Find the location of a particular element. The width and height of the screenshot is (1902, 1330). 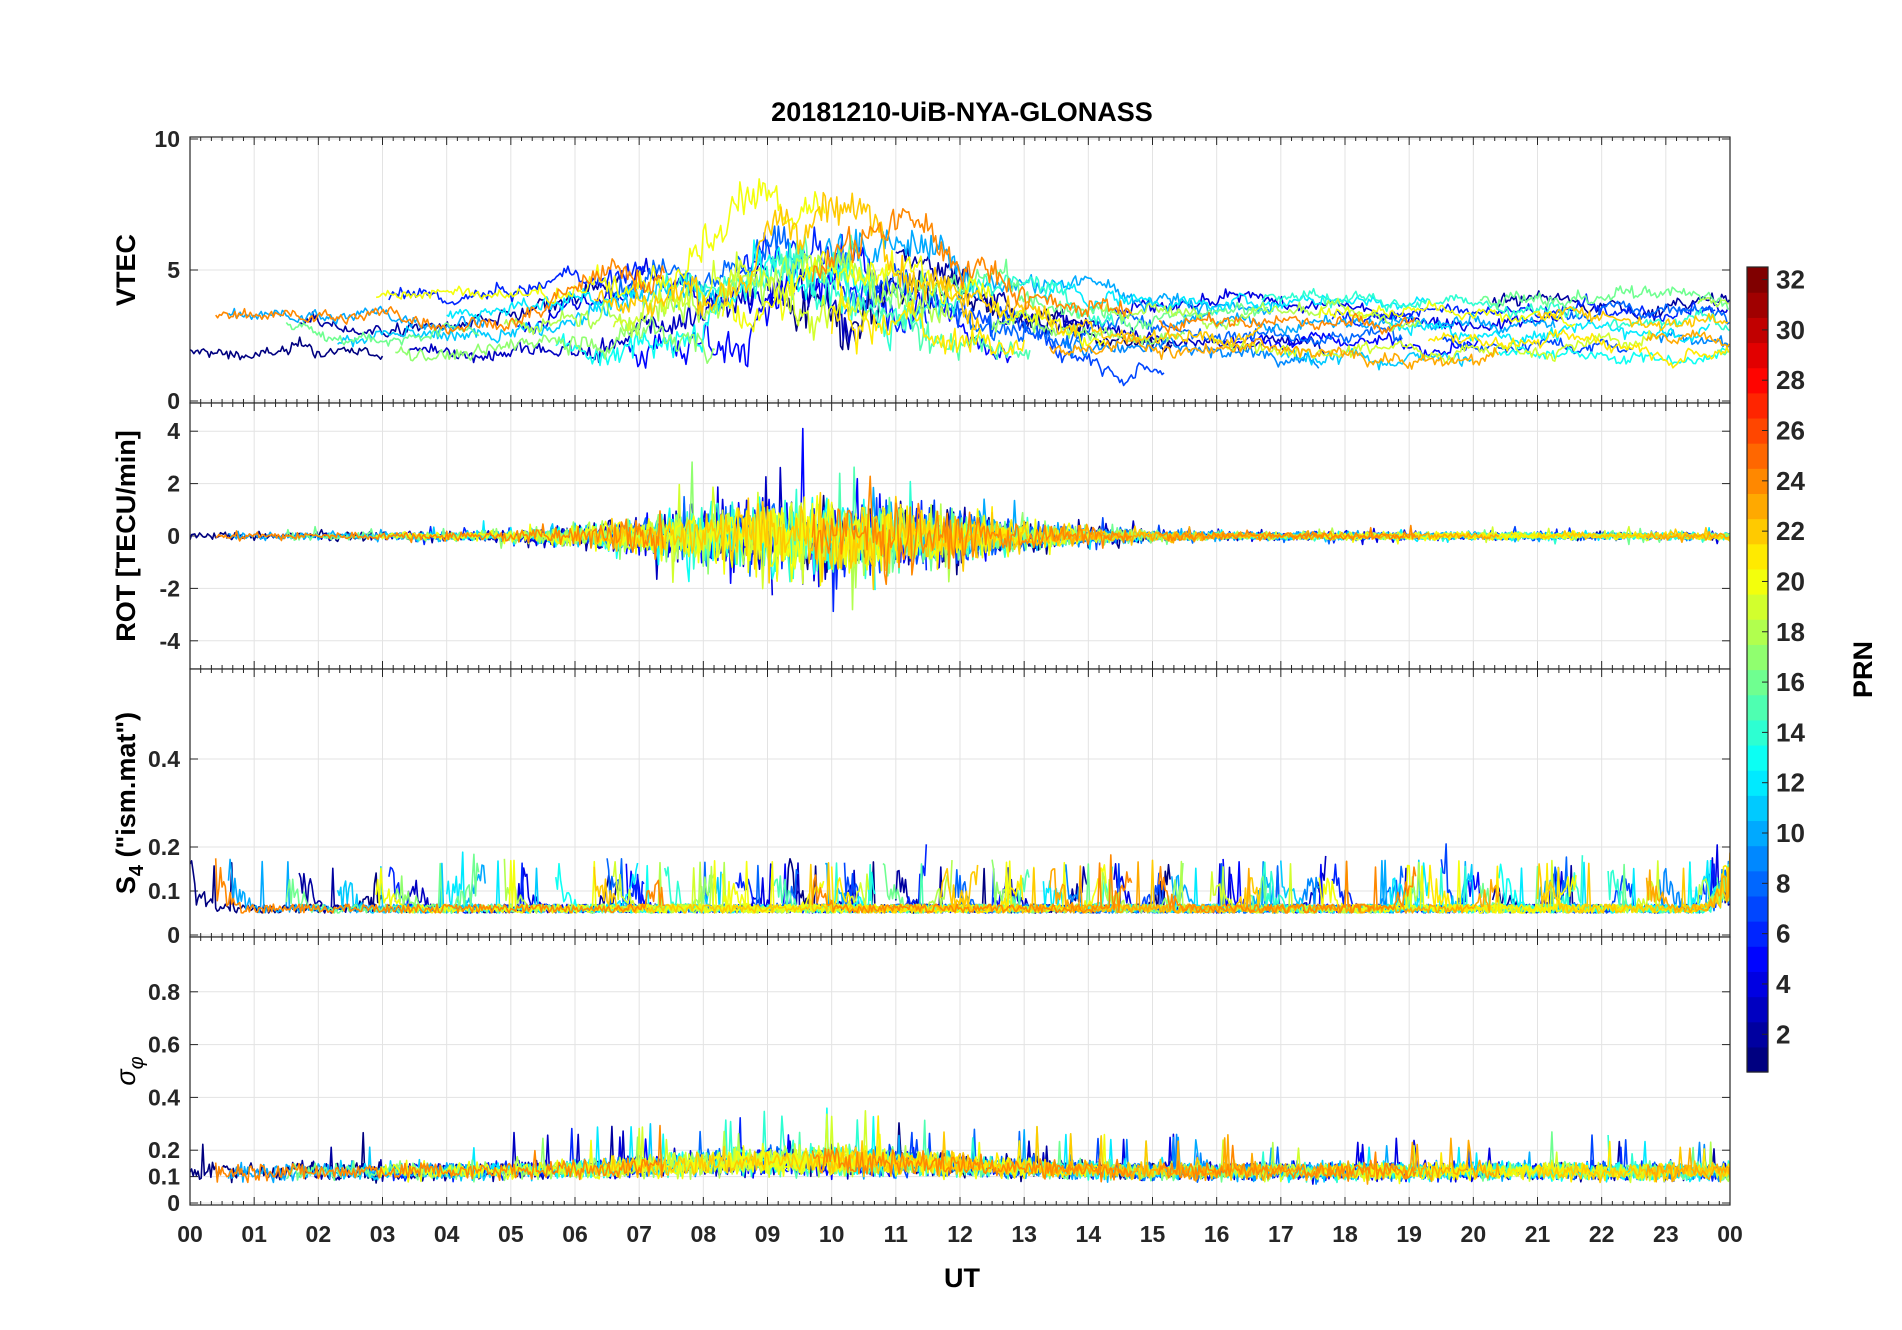

colorbar-tick-label: 10 is located at coordinates (1790, 833).